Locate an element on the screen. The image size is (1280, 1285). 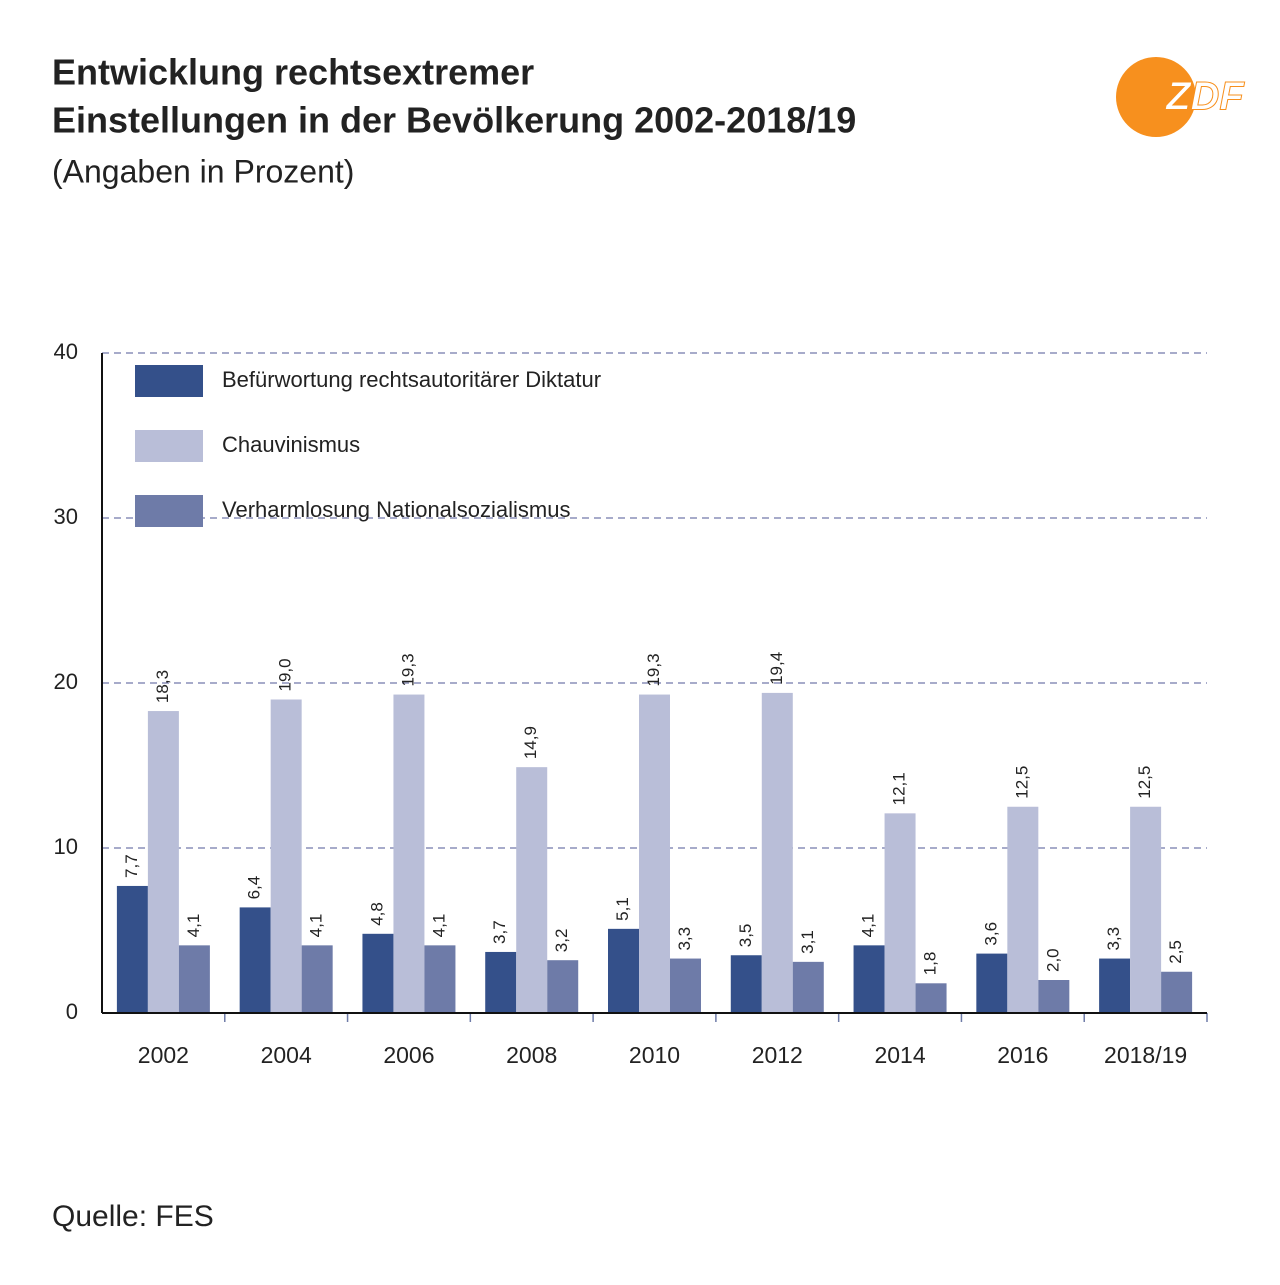
legend-label: Befürwortung rechtsautoritärer Diktatur is located at coordinates (411, 379).